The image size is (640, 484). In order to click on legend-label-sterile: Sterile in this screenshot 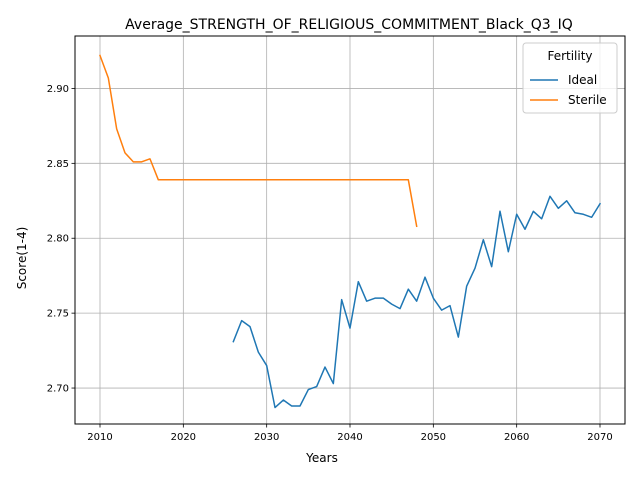, I will do `click(587, 100)`.